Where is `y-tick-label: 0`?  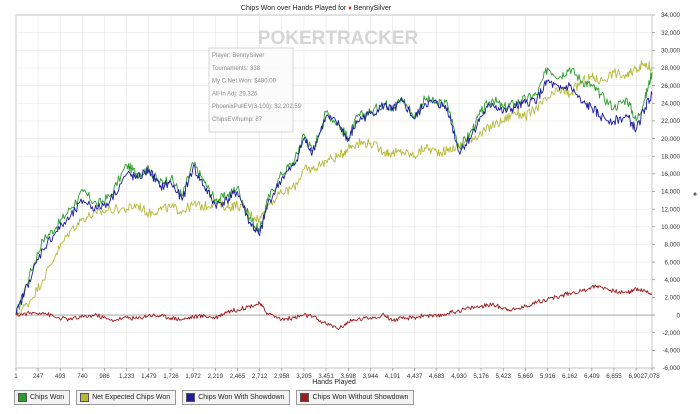
y-tick-label: 0 is located at coordinates (679, 315).